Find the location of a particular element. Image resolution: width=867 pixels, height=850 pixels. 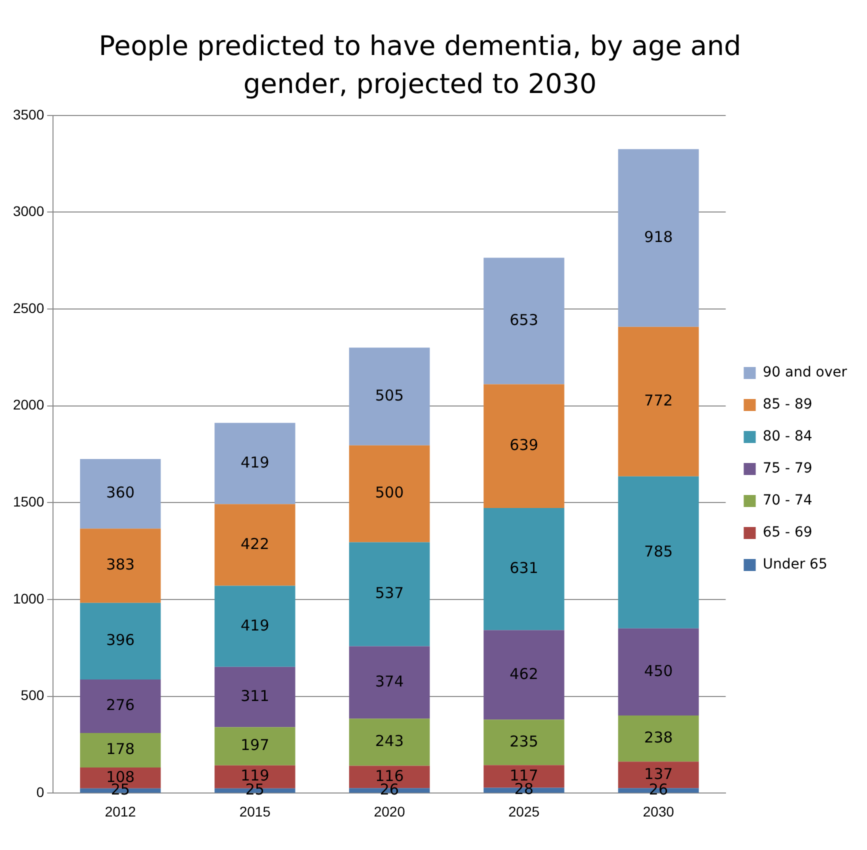

x-tick-label: 2025 is located at coordinates (524, 811).